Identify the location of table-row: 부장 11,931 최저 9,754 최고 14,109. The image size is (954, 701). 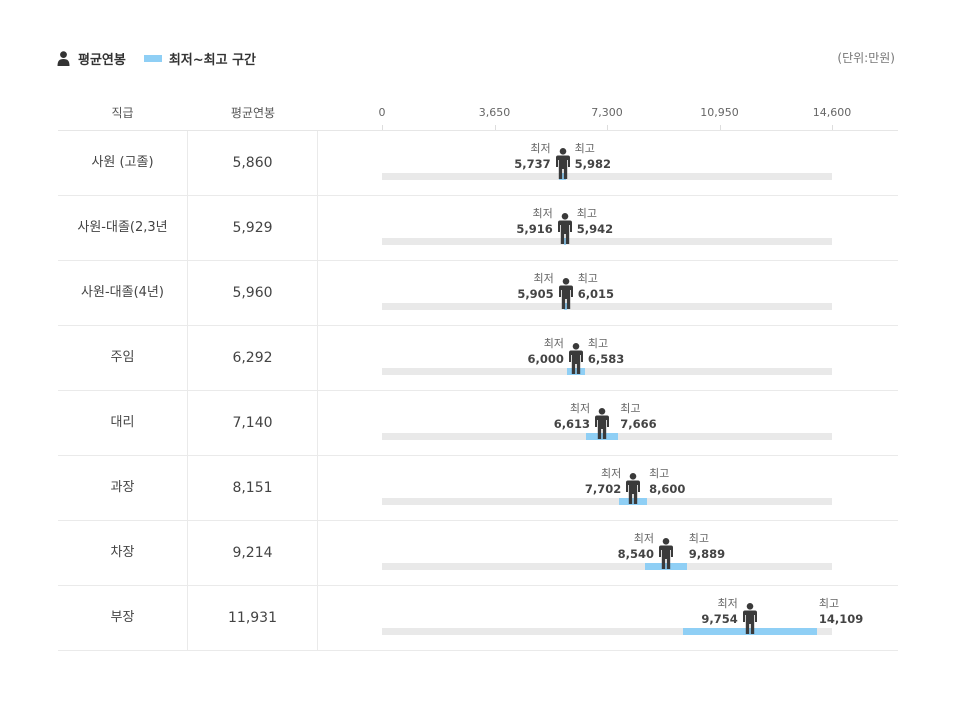
(478, 618).